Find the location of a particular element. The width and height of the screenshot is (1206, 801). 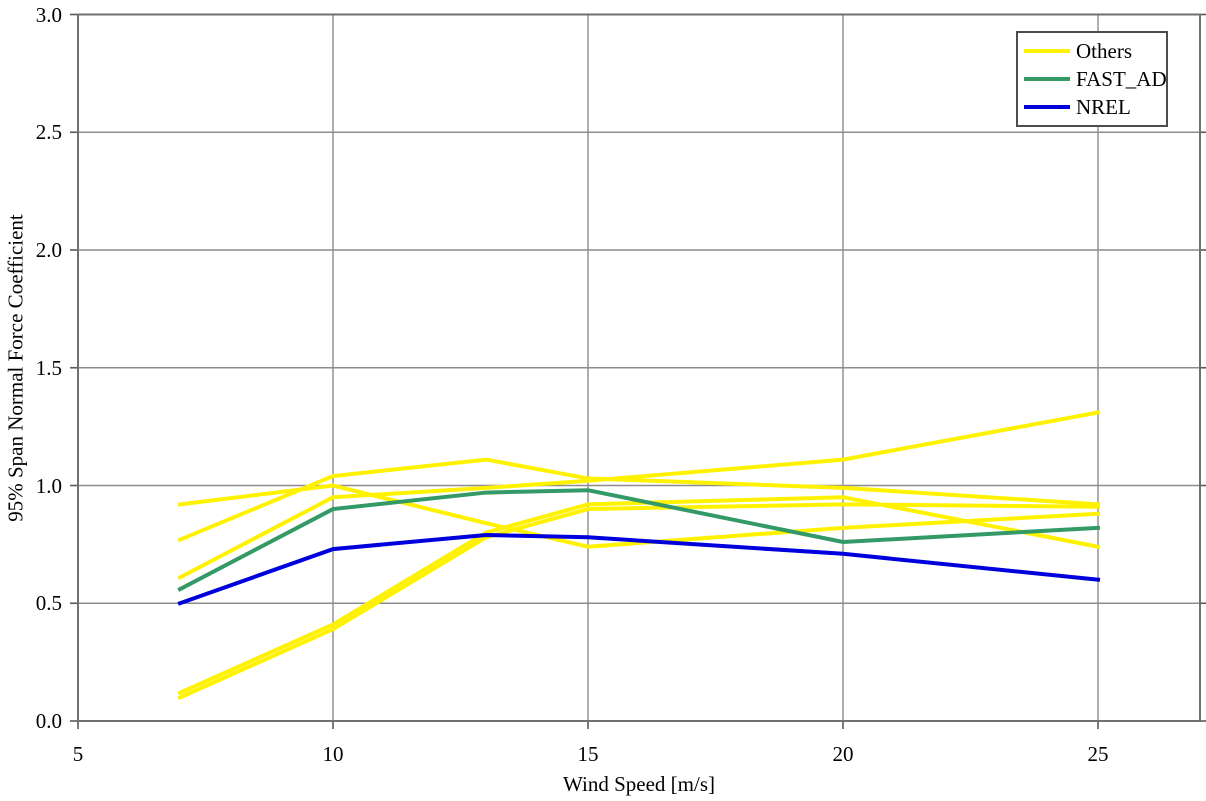

x-tick-label-10: 10 is located at coordinates (333, 754).